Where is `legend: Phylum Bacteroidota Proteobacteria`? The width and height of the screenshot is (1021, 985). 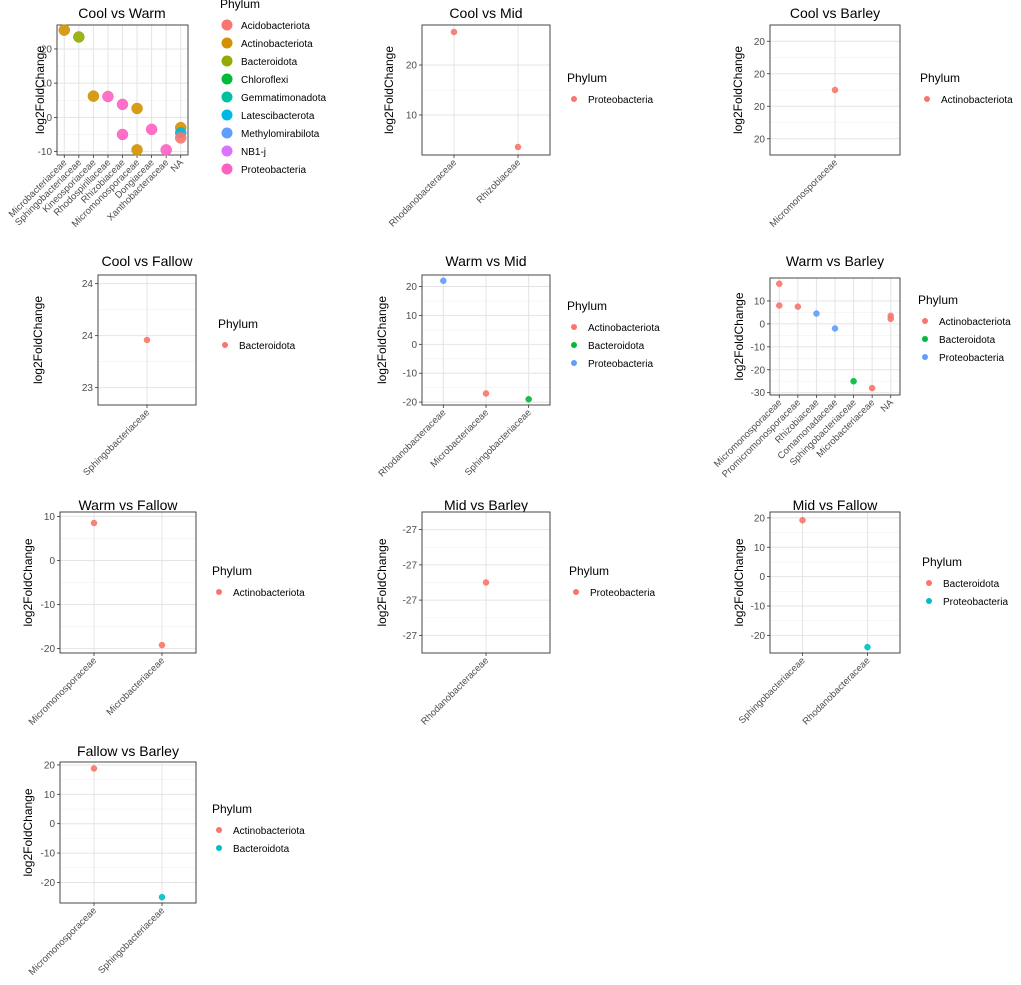
legend: Phylum Bacteroidota Proteobacteria is located at coordinates (965, 581).